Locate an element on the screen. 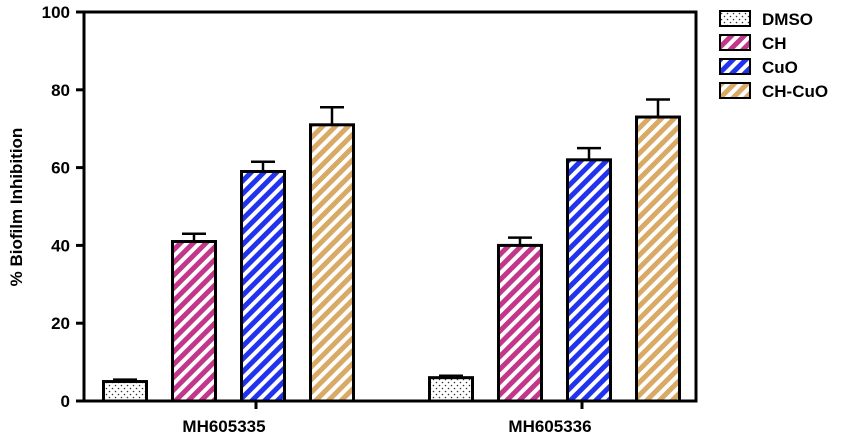  bar-cuo-mh605335 is located at coordinates (263, 286).